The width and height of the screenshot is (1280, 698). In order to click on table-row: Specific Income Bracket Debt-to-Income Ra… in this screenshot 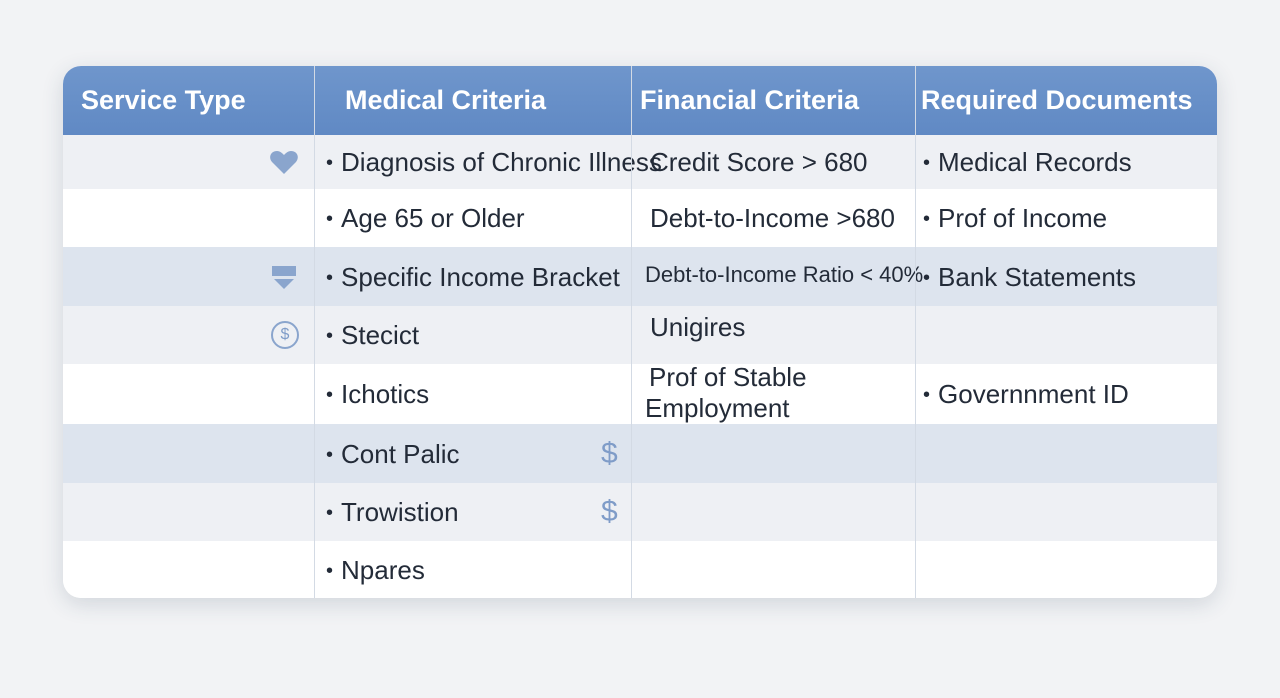, I will do `click(640, 276)`.